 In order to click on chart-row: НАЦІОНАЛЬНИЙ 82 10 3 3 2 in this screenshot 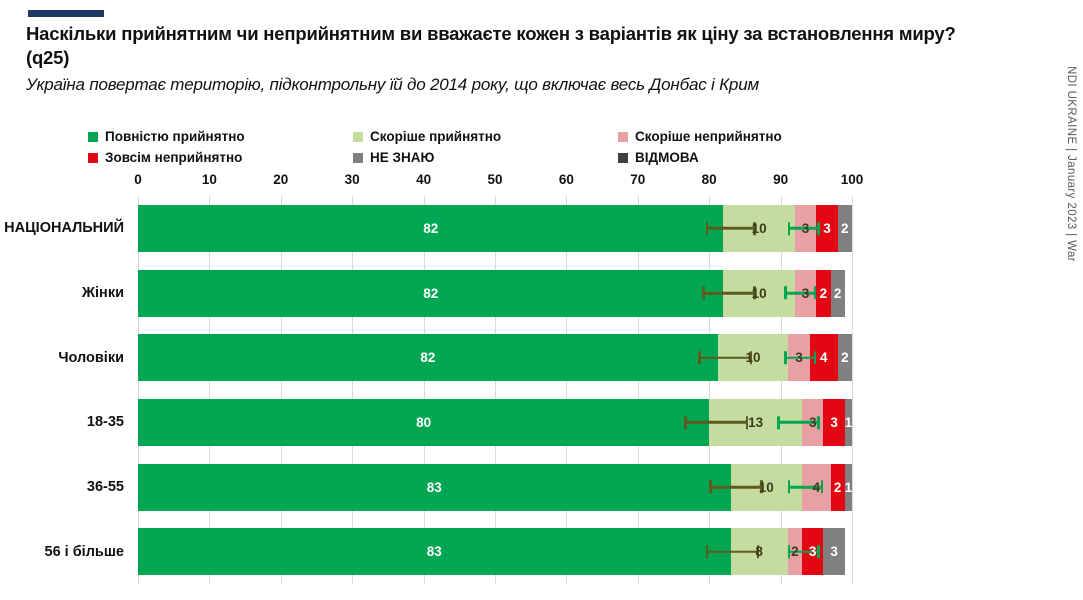, I will do `click(428, 228)`.